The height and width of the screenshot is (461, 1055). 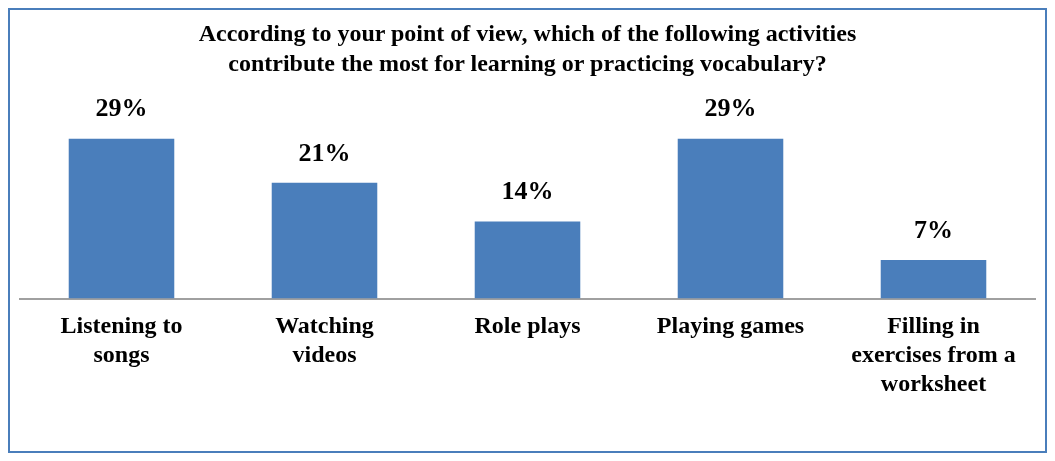 I want to click on x-tick-label: Listening to songs, so click(x=121, y=339).